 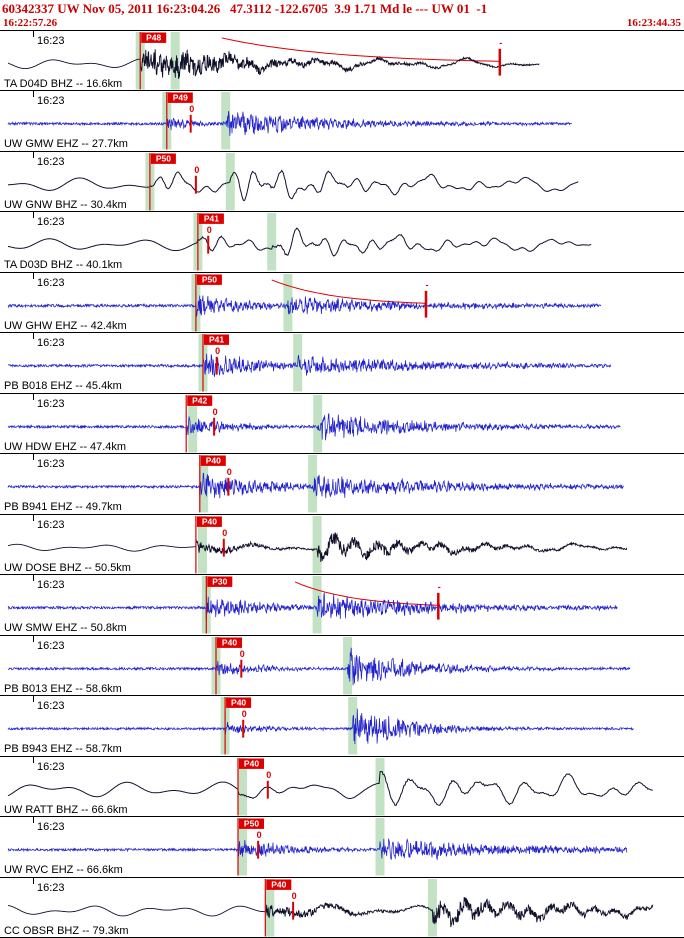 What do you see at coordinates (30, 23) in the screenshot?
I see `window-start-time: 16:22:57.26` at bounding box center [30, 23].